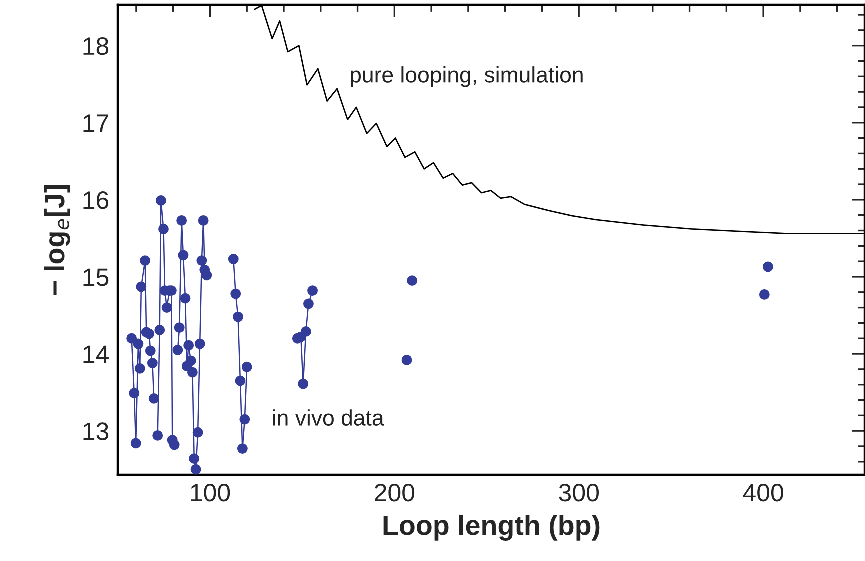  Describe the element at coordinates (96, 201) in the screenshot. I see `y-tick-label: 16` at that location.